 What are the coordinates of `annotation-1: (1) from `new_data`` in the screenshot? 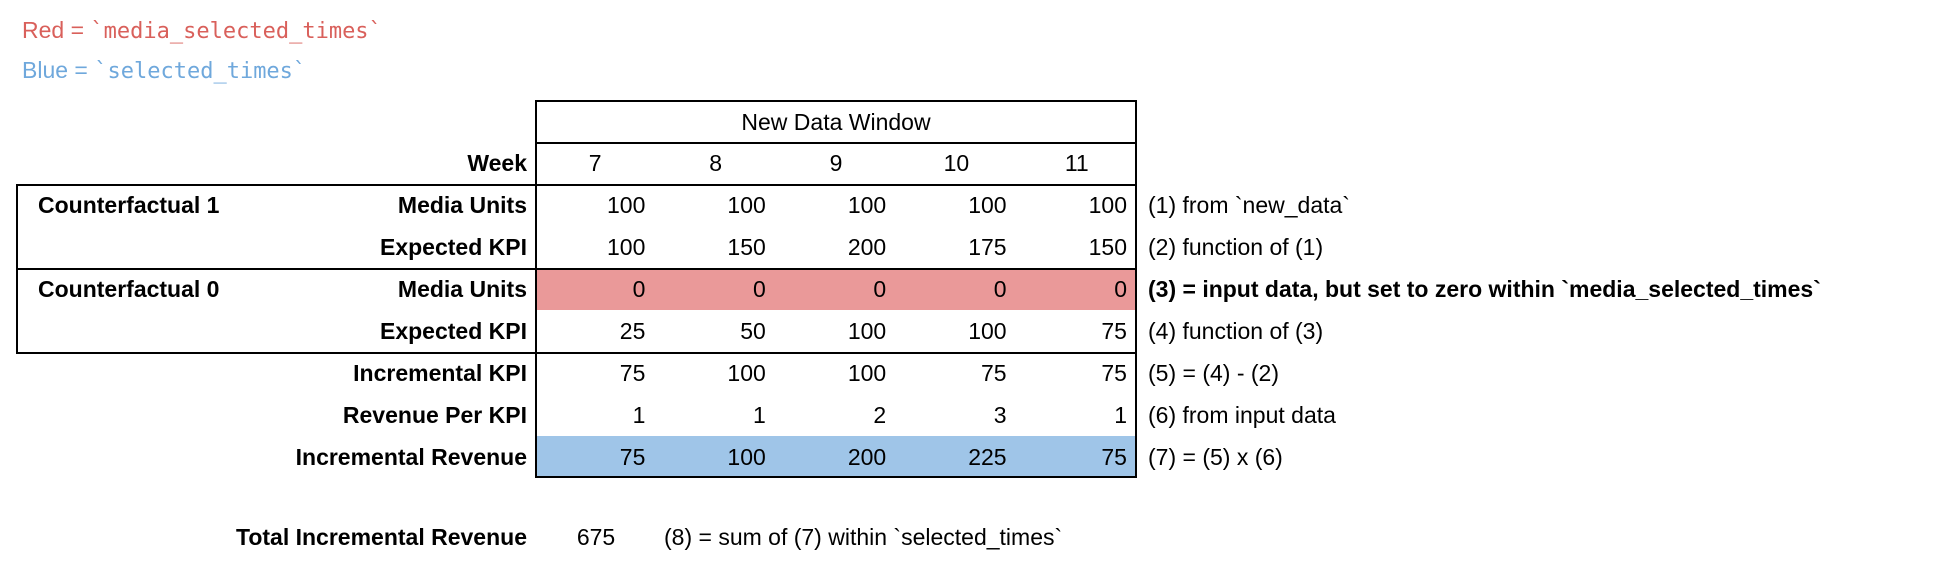 It's located at (1249, 205).